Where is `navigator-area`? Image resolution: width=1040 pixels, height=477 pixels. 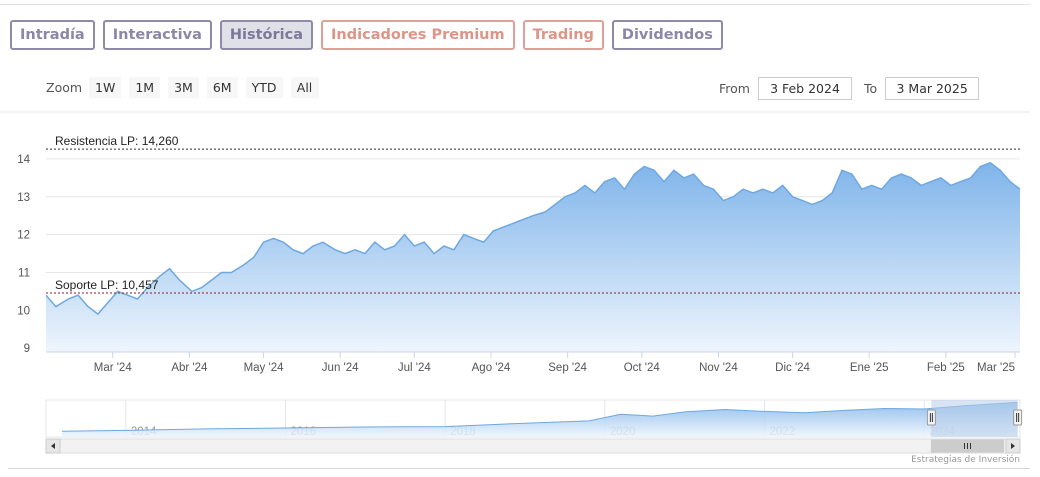
navigator-area is located at coordinates (540, 419).